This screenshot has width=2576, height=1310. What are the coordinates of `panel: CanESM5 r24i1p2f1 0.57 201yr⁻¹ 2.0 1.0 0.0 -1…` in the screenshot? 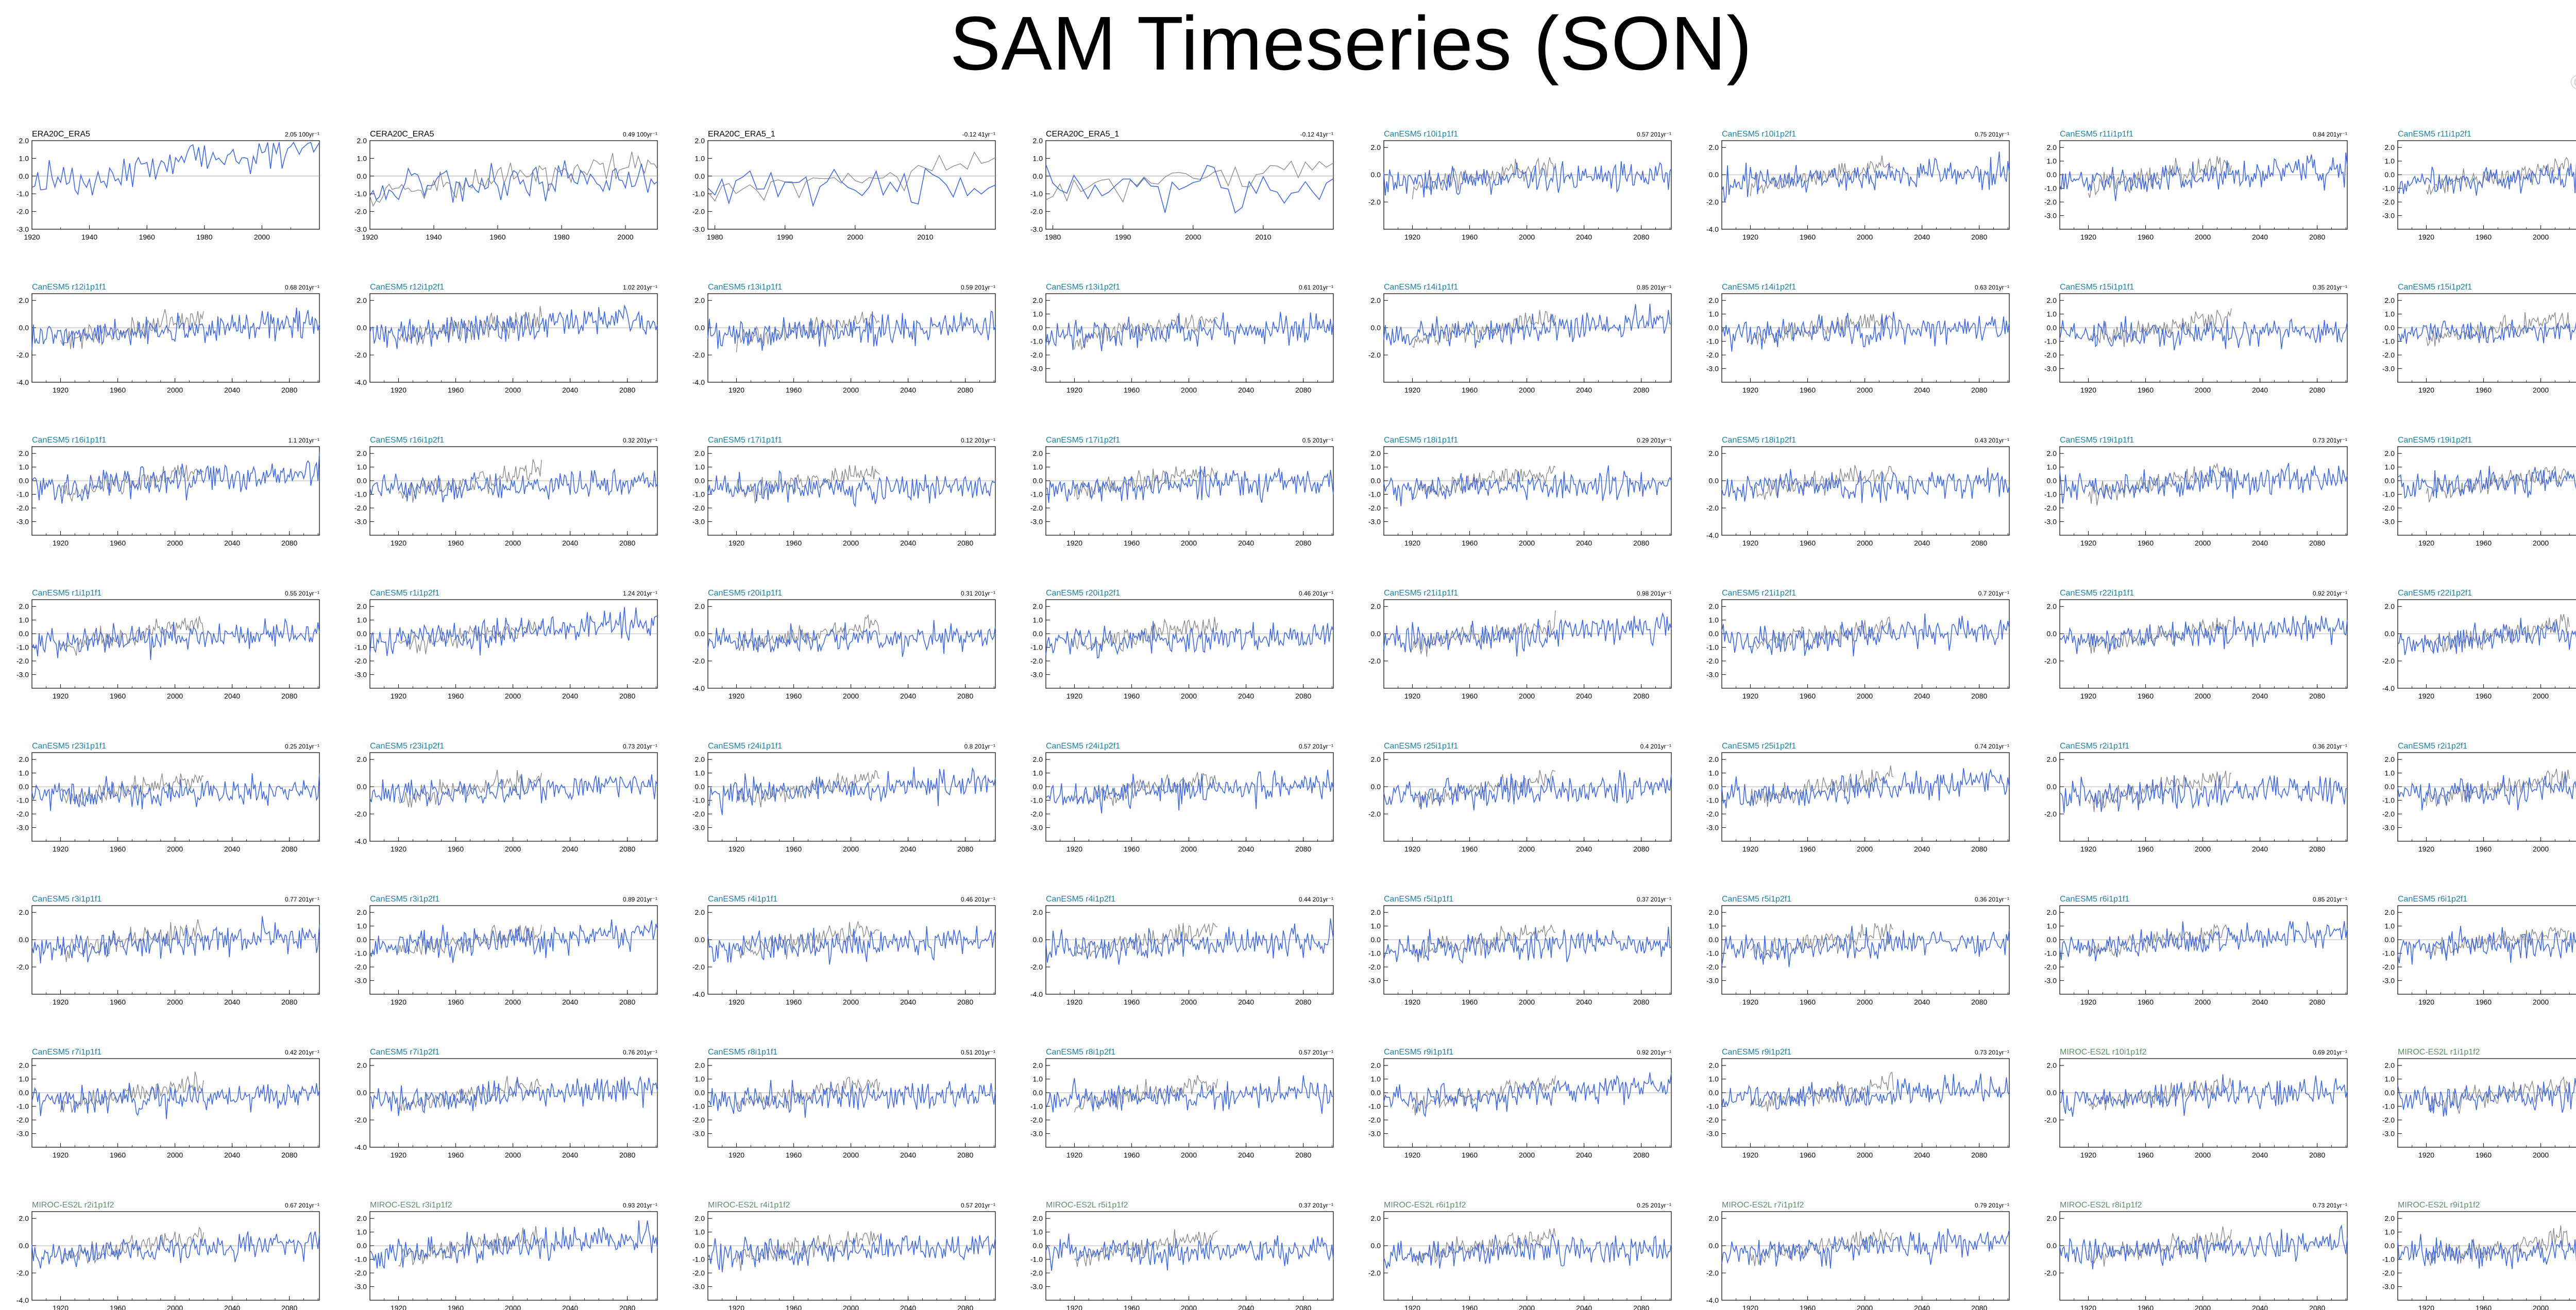 It's located at (1182, 797).